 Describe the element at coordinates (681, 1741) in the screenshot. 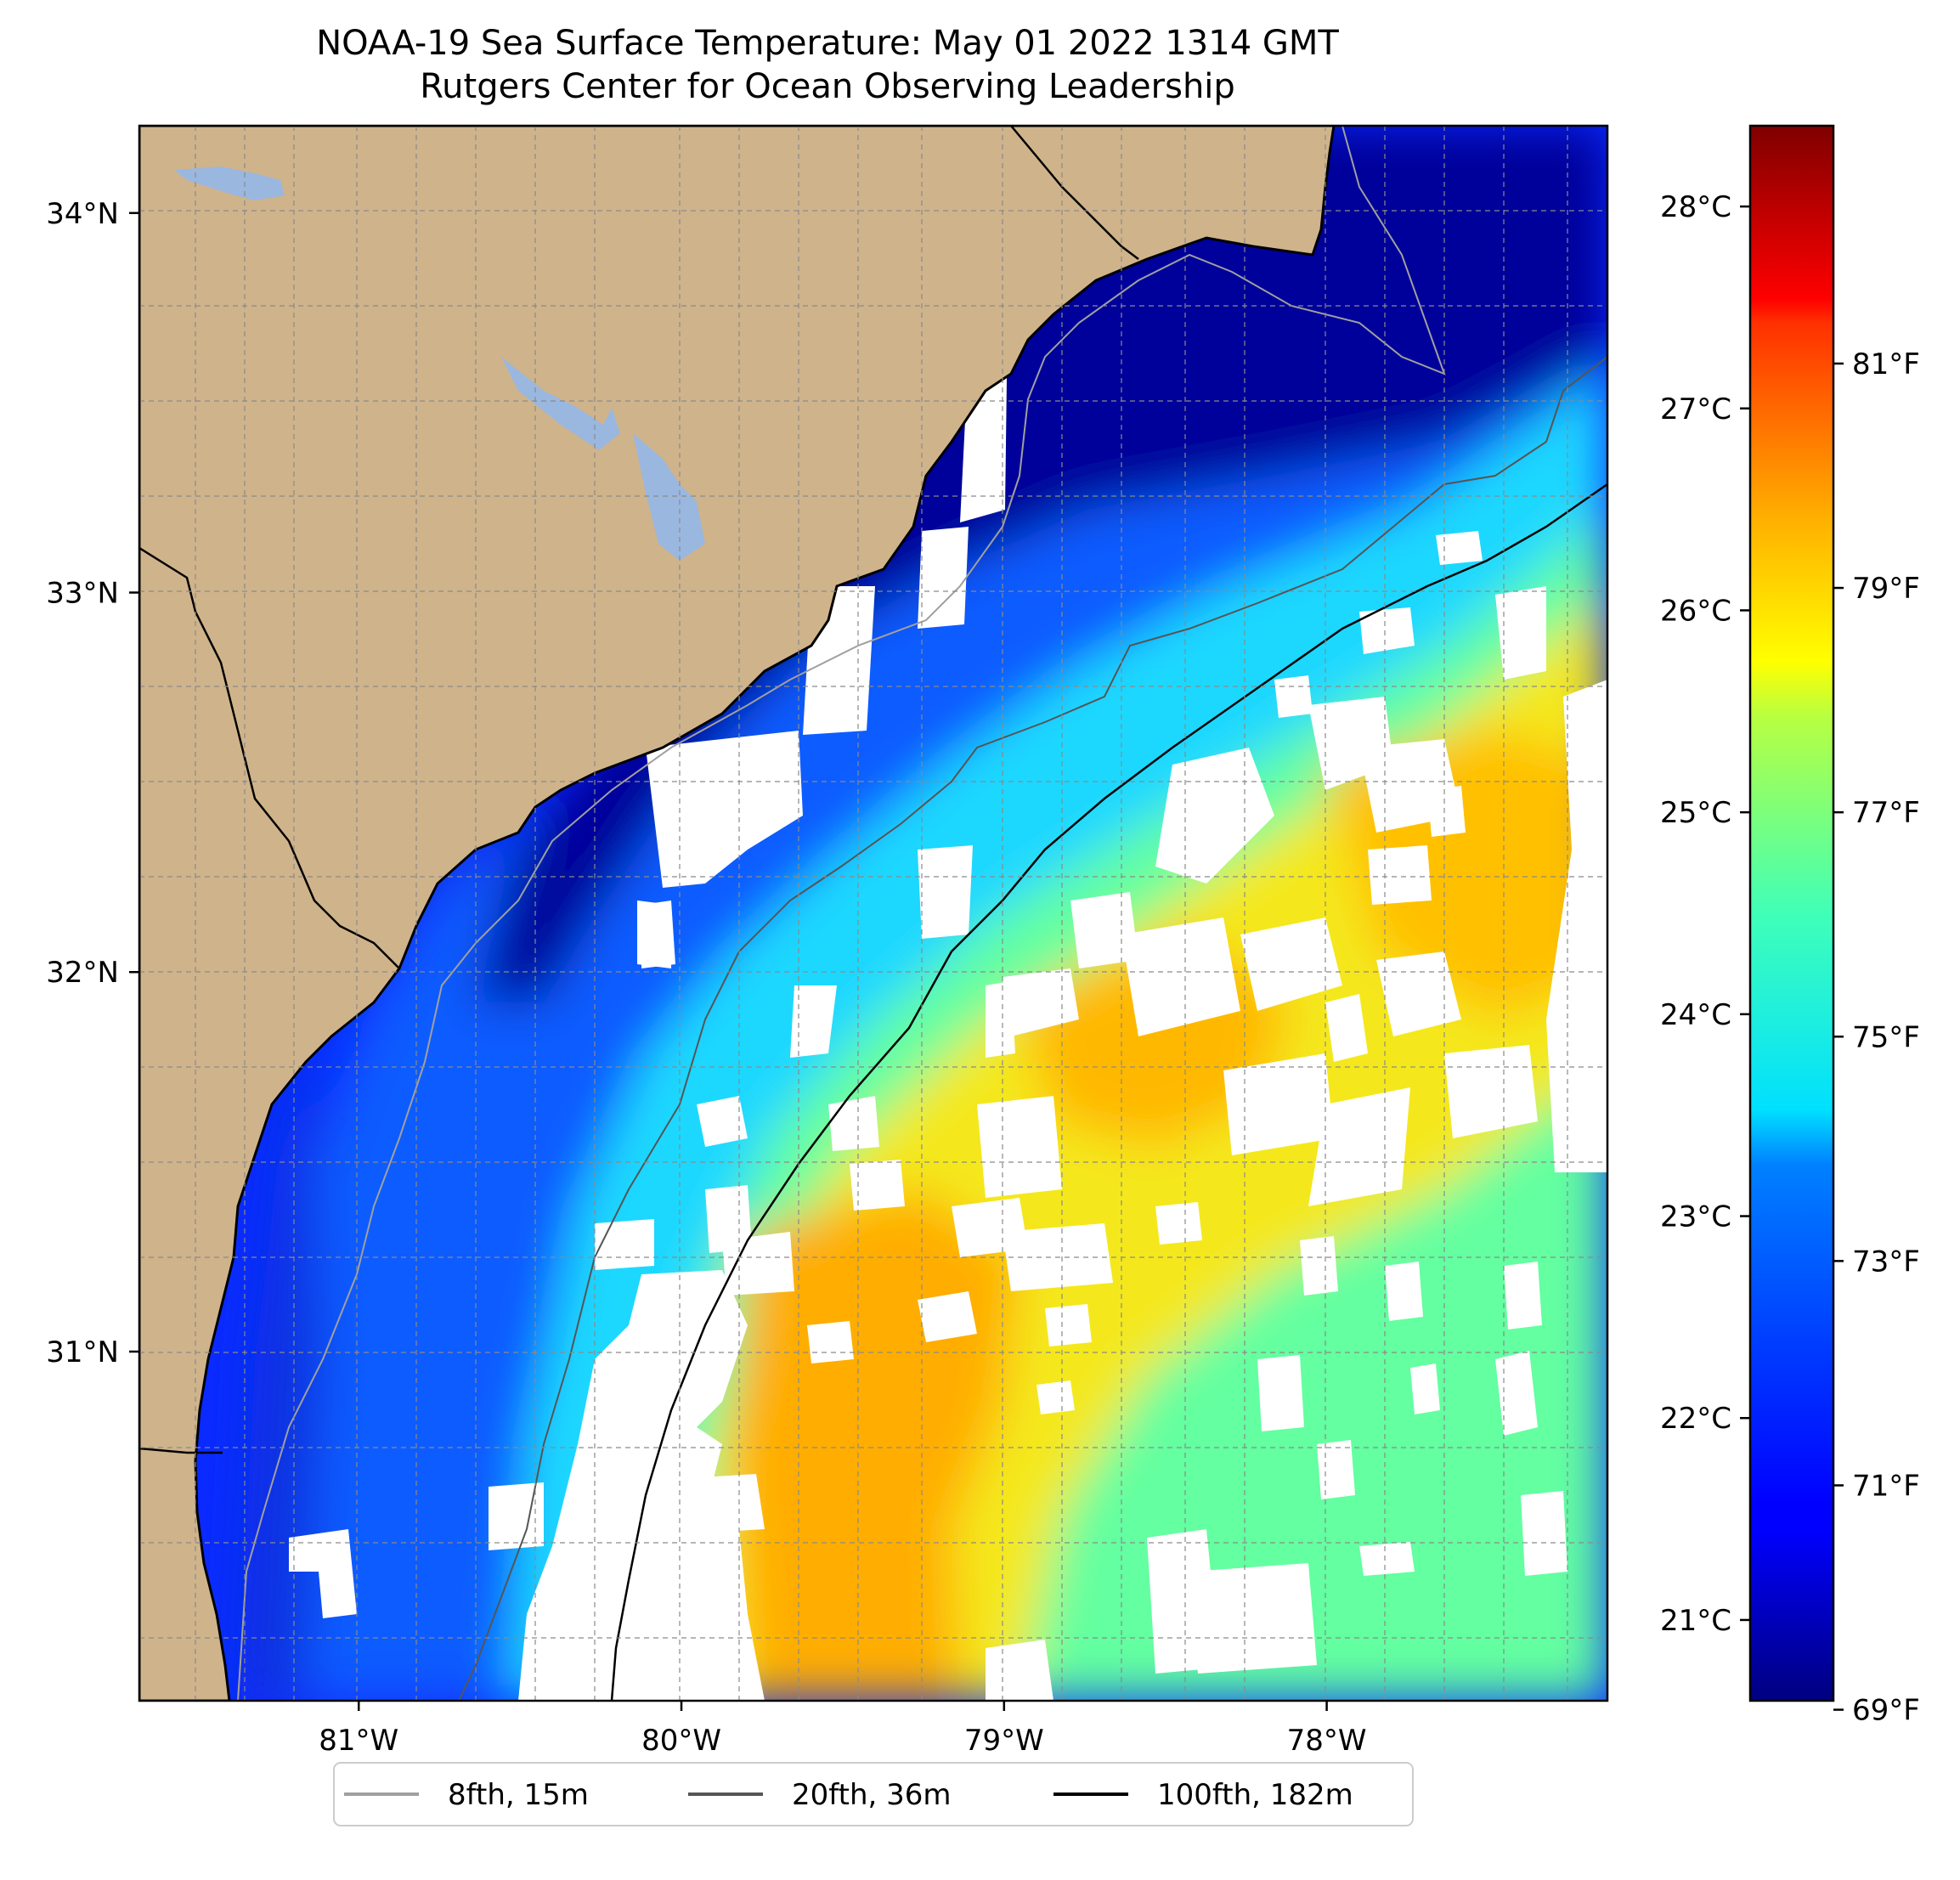

I see `lon-tick-label: 80°W` at that location.